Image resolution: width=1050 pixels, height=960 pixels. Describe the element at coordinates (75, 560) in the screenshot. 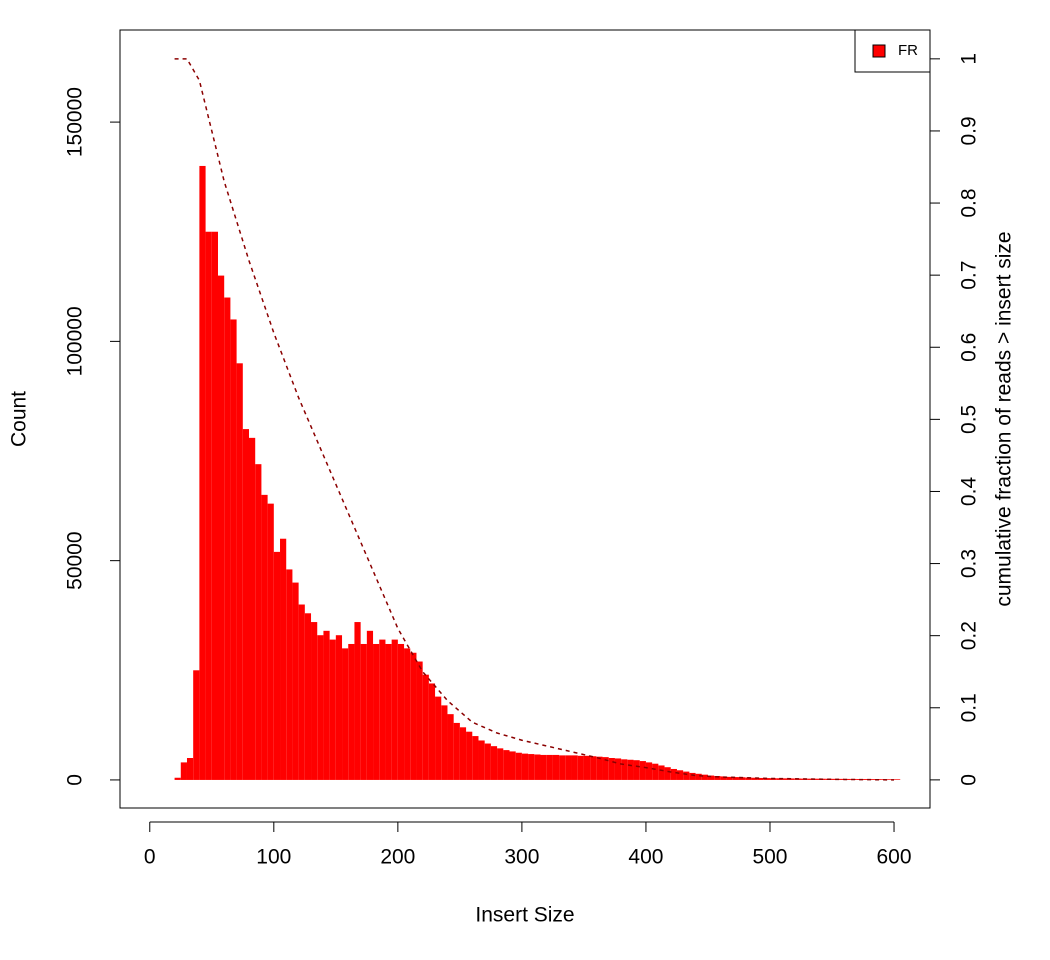

I see `y-tick-label: 50000` at that location.